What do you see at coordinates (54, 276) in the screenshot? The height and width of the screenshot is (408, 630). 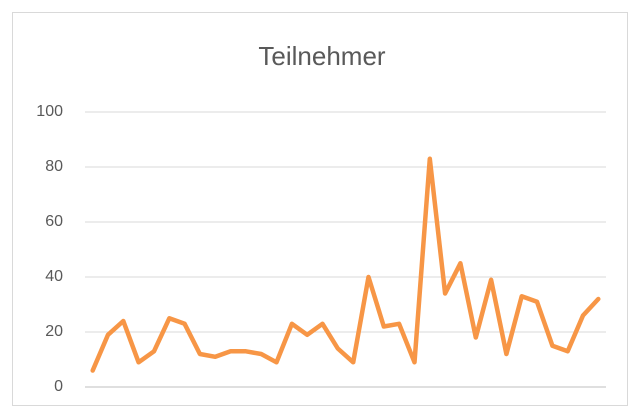 I see `y-tick-label: 40` at bounding box center [54, 276].